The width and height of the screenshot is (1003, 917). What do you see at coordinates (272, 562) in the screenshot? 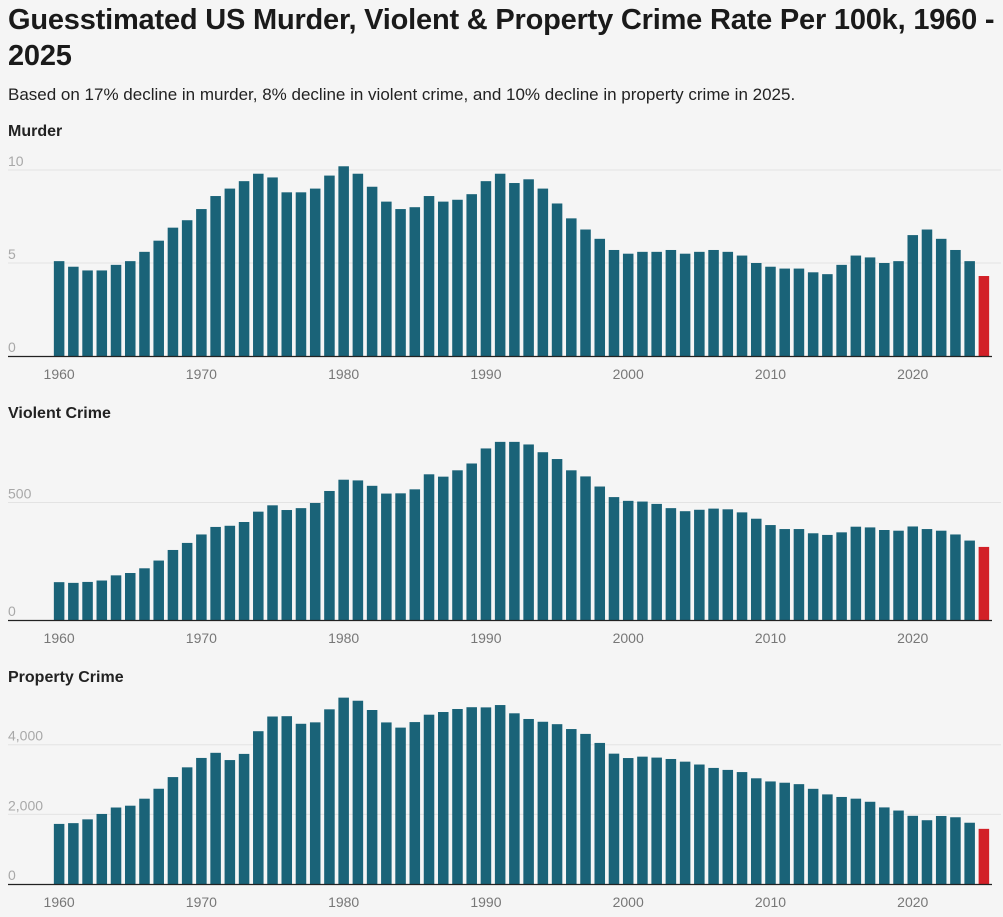
I see `violent-crime-chart-bar-1975` at bounding box center [272, 562].